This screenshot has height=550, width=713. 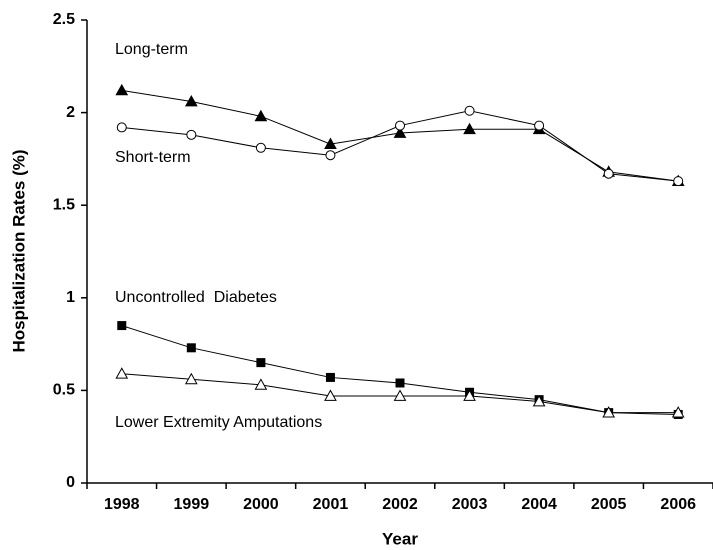 I want to click on x-tick-label: 1999, so click(x=192, y=504).